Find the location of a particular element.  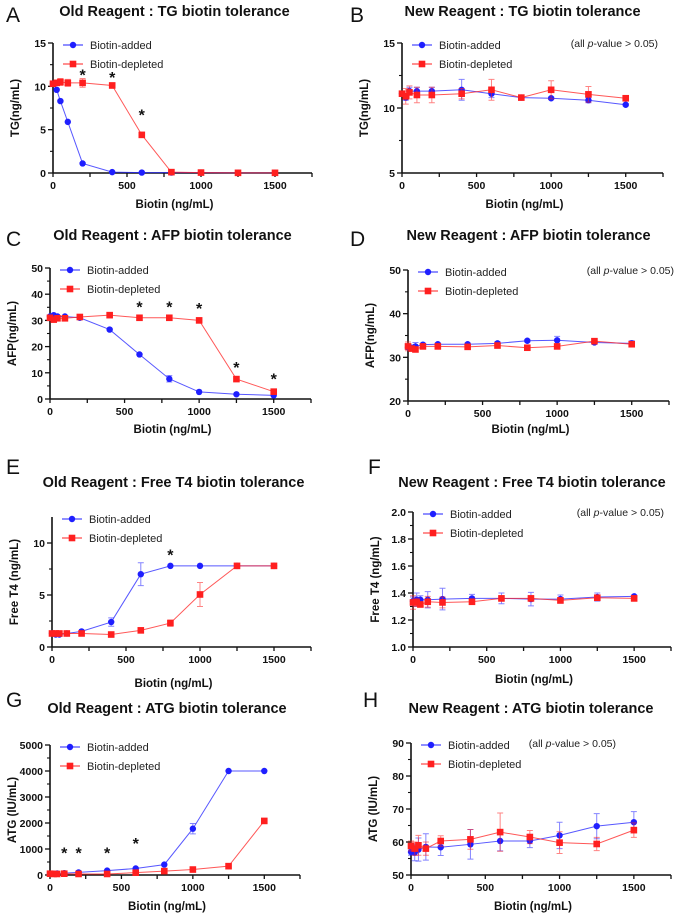

chart-title: New Reagent : TG biotin tolerance is located at coordinates (522, 12).